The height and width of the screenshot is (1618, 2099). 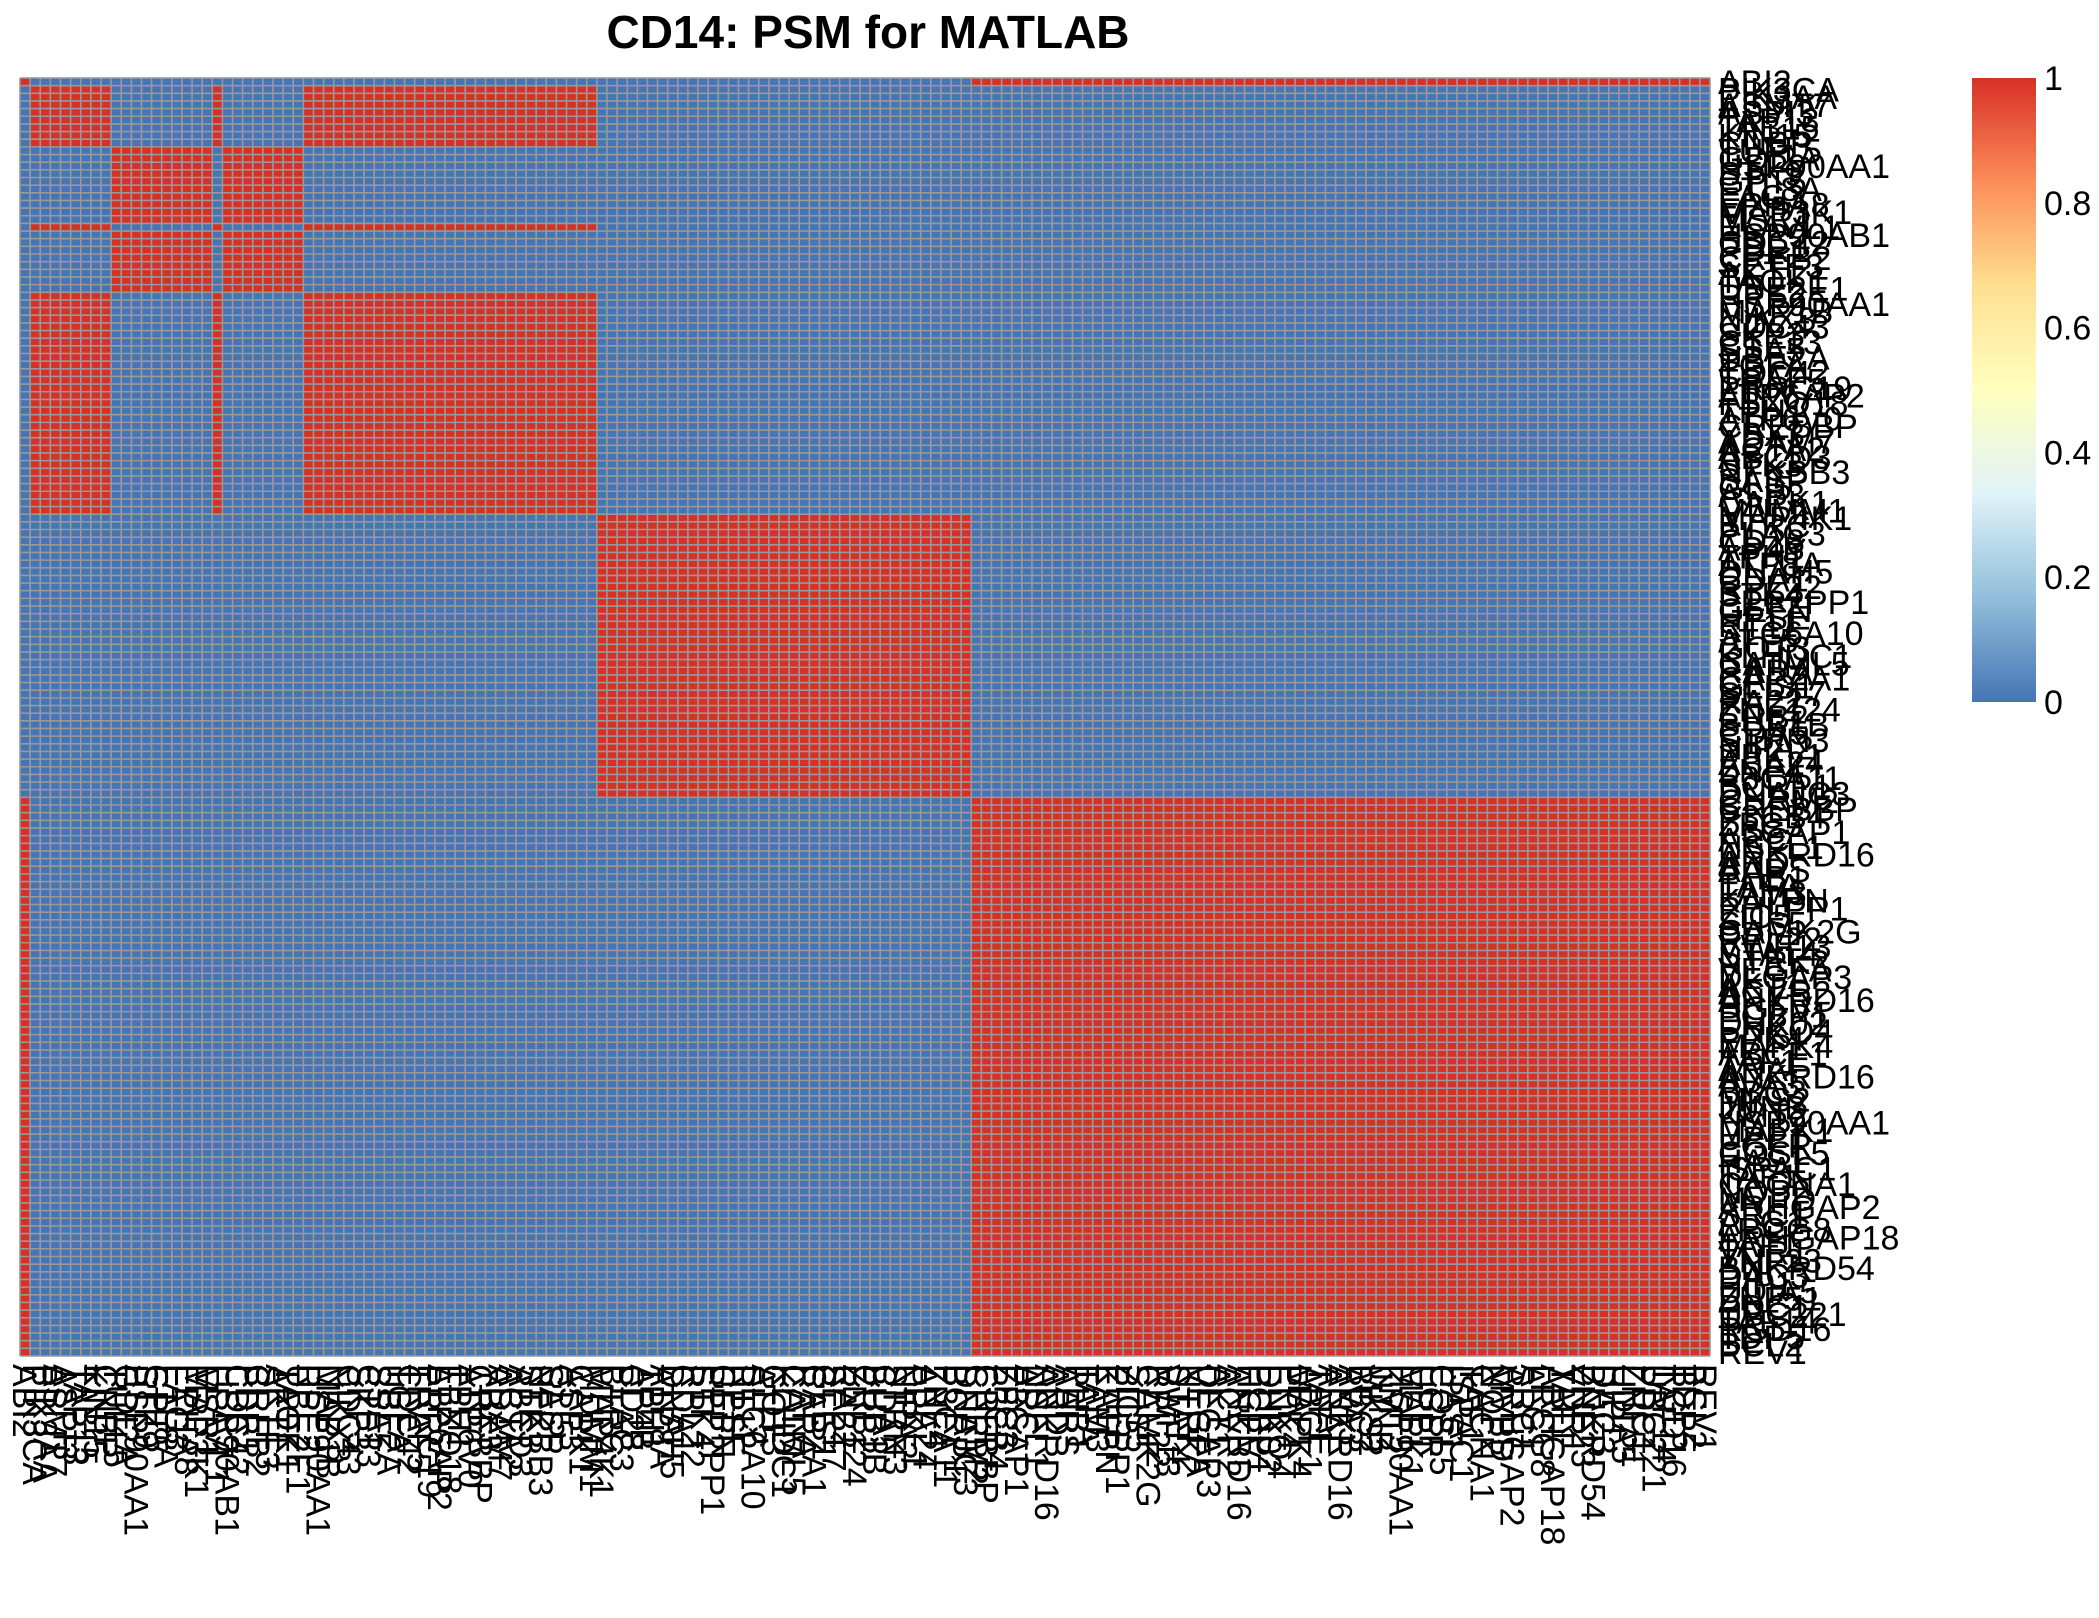 I want to click on row-label: ALG1, so click(x=1761, y=1223).